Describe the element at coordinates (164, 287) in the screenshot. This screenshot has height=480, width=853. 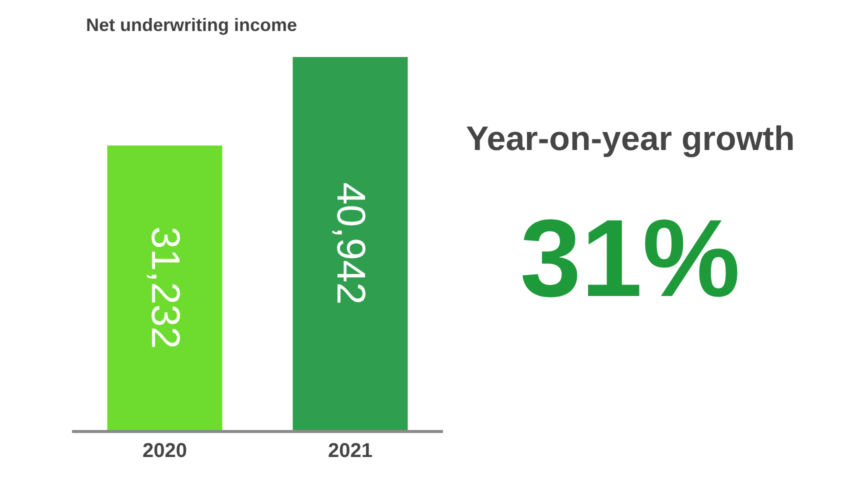
I see `data-label: 31,232` at that location.